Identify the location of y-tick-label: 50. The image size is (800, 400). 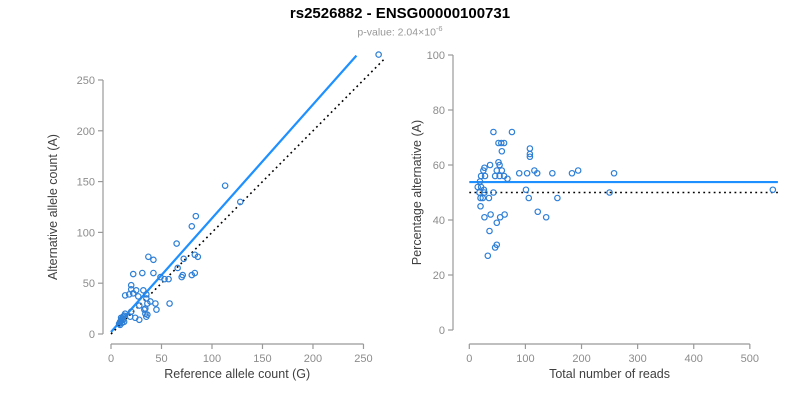
(89, 284).